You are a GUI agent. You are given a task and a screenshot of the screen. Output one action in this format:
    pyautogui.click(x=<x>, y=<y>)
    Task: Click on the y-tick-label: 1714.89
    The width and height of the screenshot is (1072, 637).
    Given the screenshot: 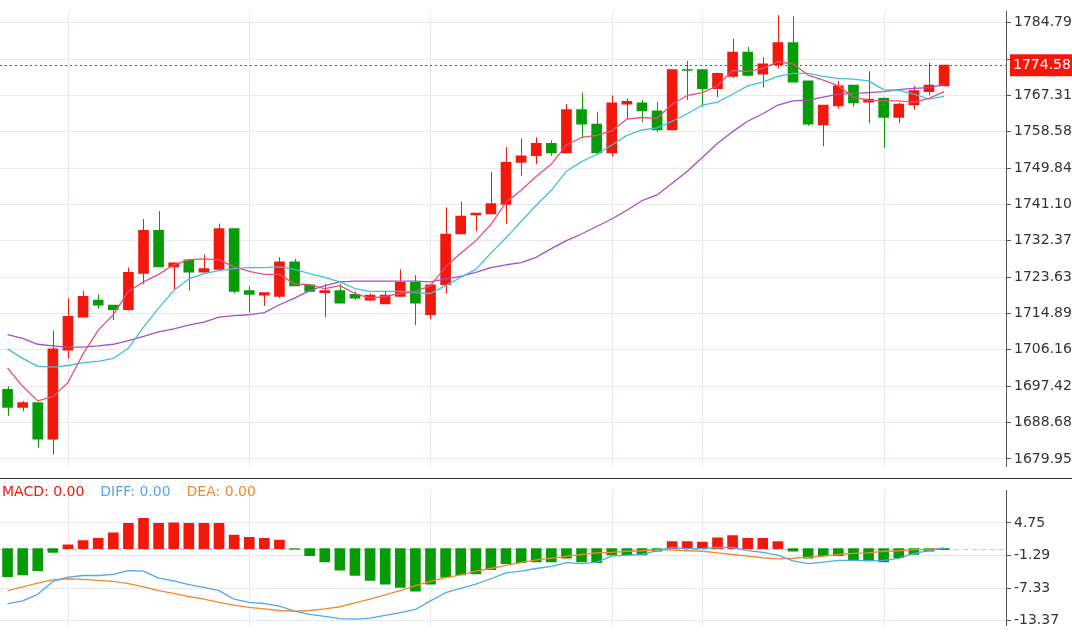 What is the action you would take?
    pyautogui.click(x=1043, y=312)
    